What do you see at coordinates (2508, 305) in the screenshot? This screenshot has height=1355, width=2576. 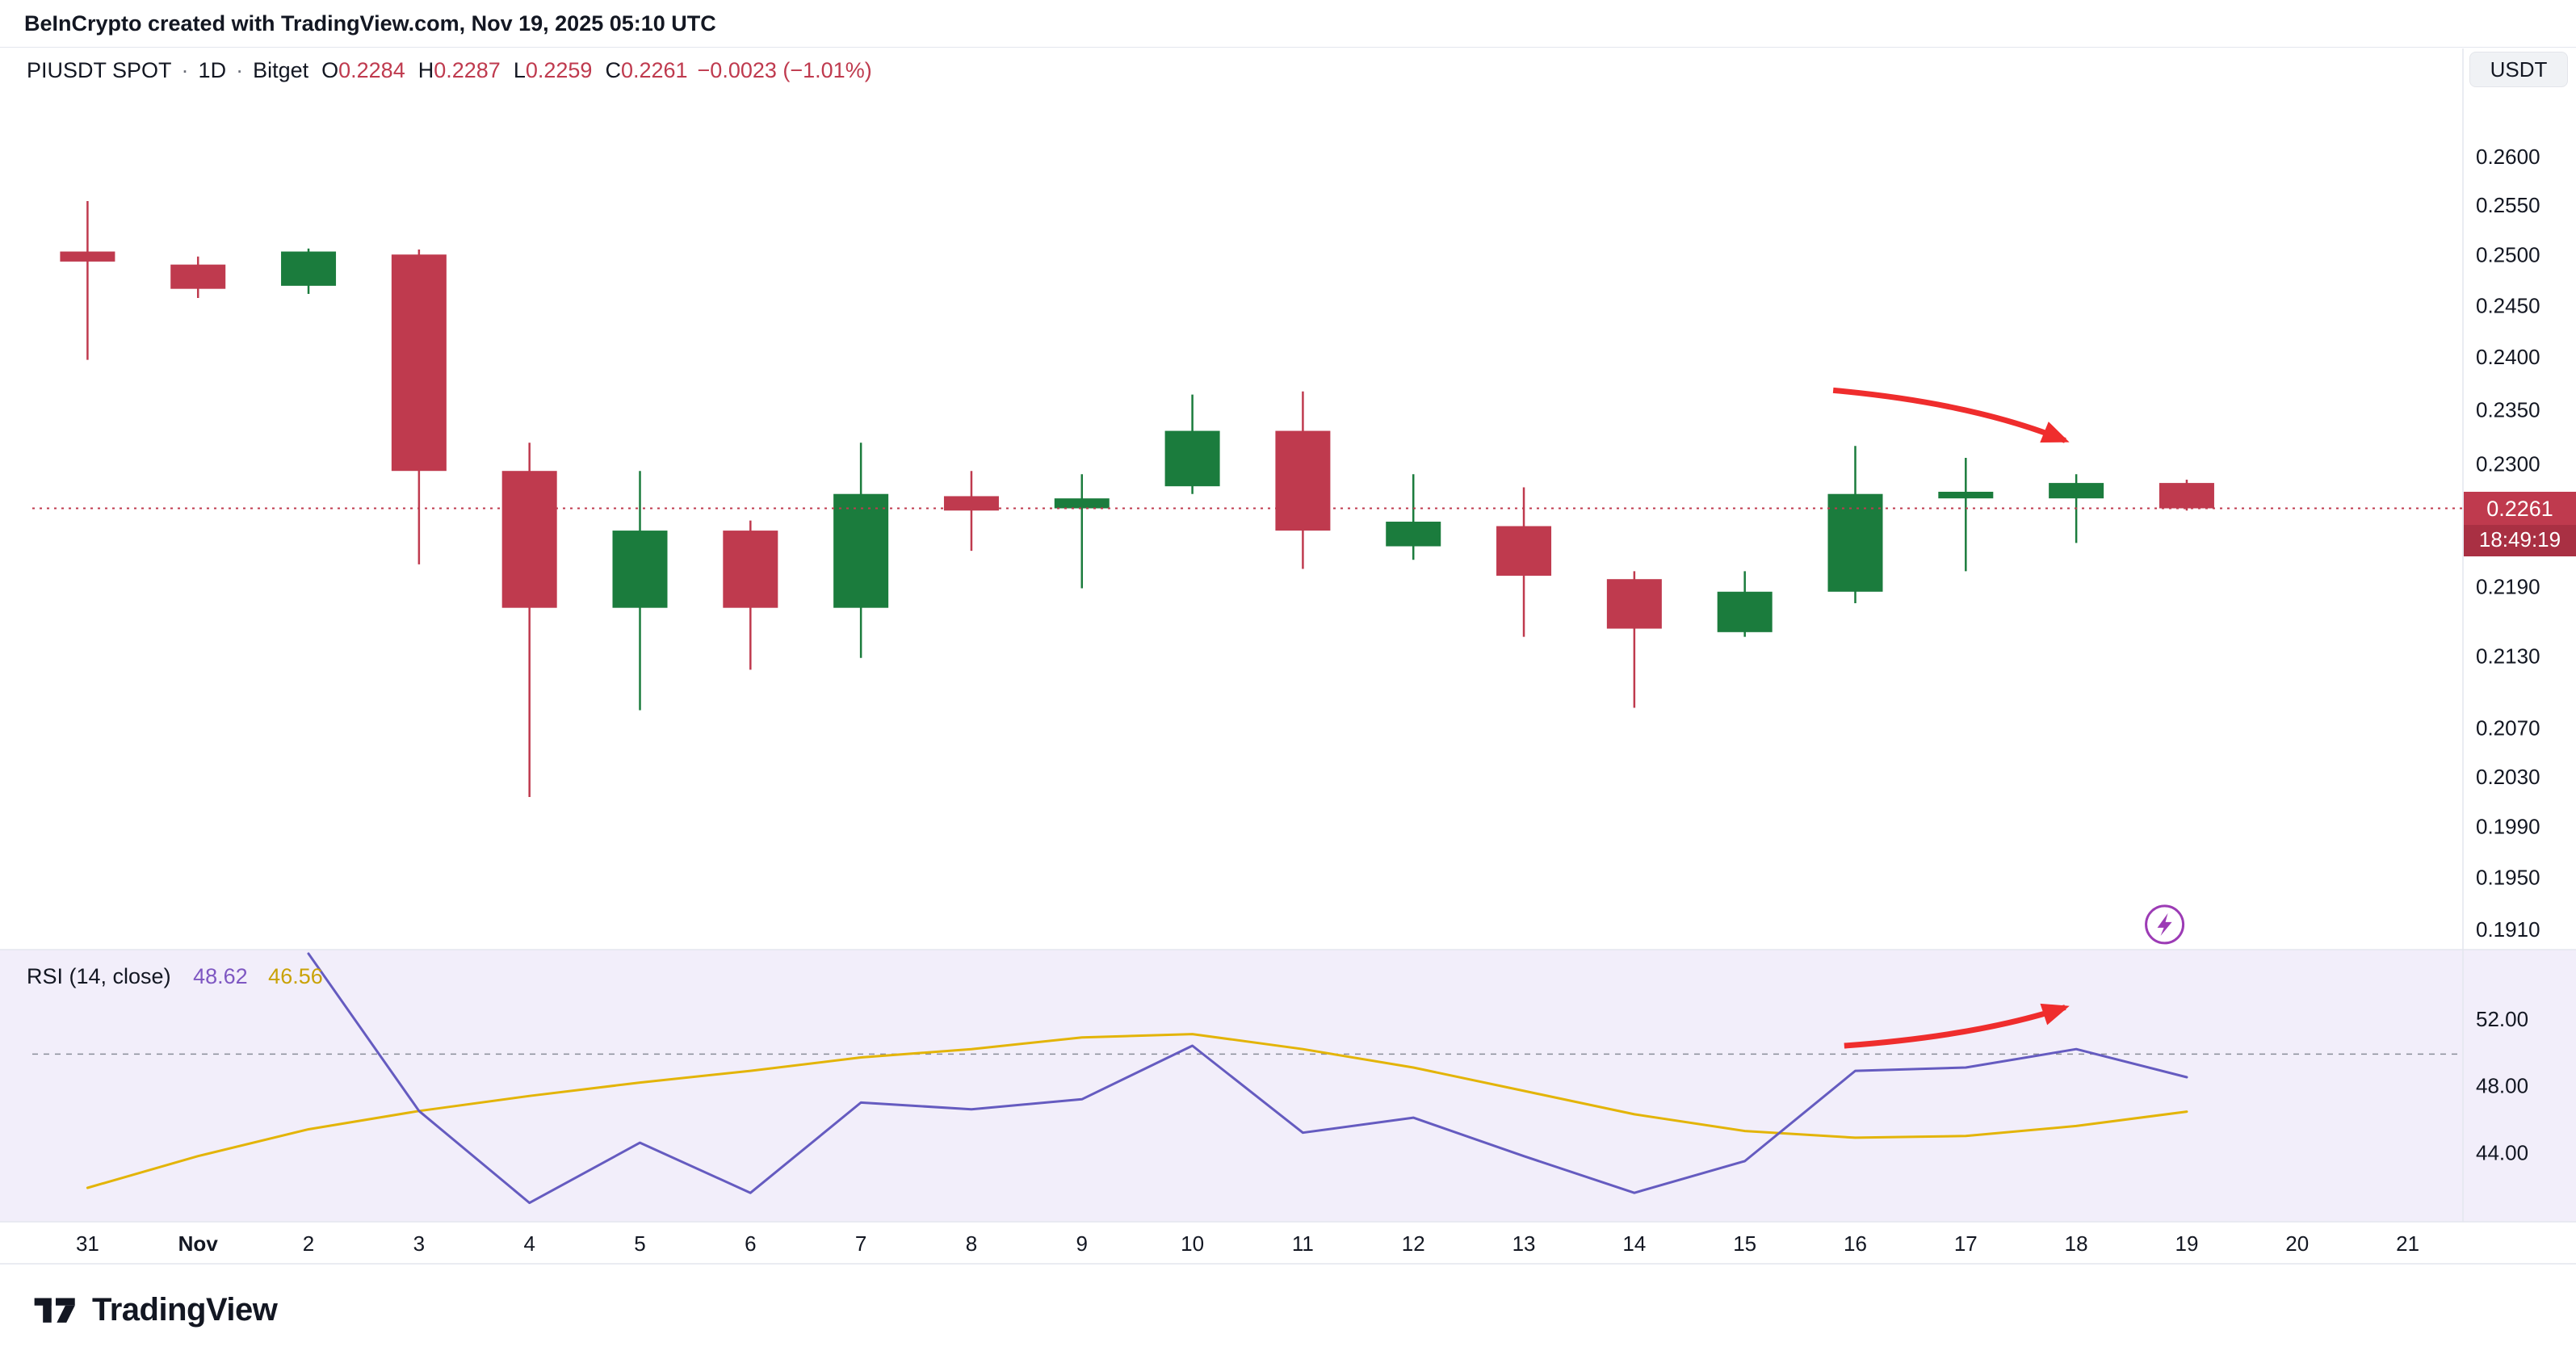 I see `price-tick: 0.2450` at bounding box center [2508, 305].